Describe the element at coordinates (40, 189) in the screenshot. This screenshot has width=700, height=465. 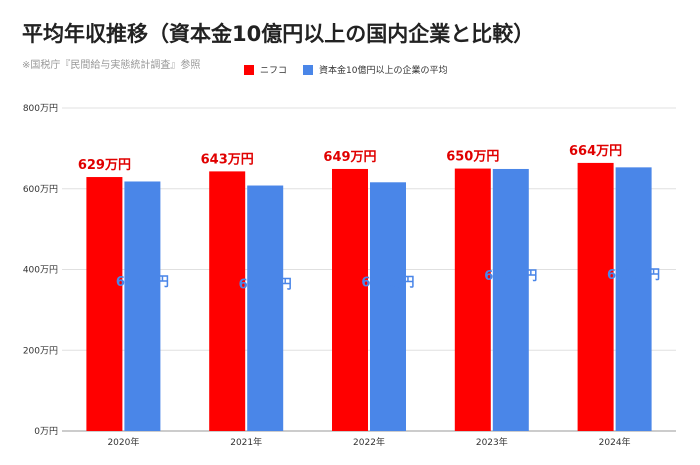
I see `y-tick-label: 600万円` at that location.